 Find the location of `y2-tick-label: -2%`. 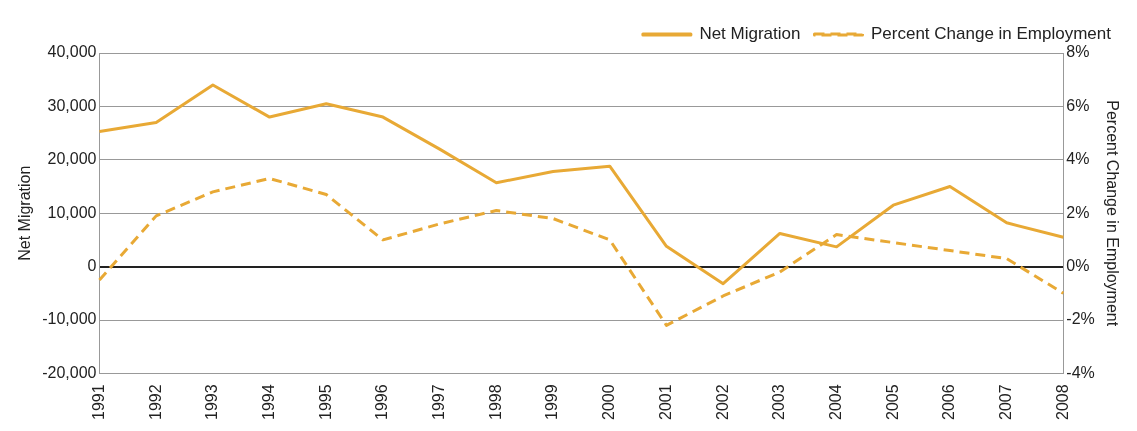

y2-tick-label: -2% is located at coordinates (1080, 319).